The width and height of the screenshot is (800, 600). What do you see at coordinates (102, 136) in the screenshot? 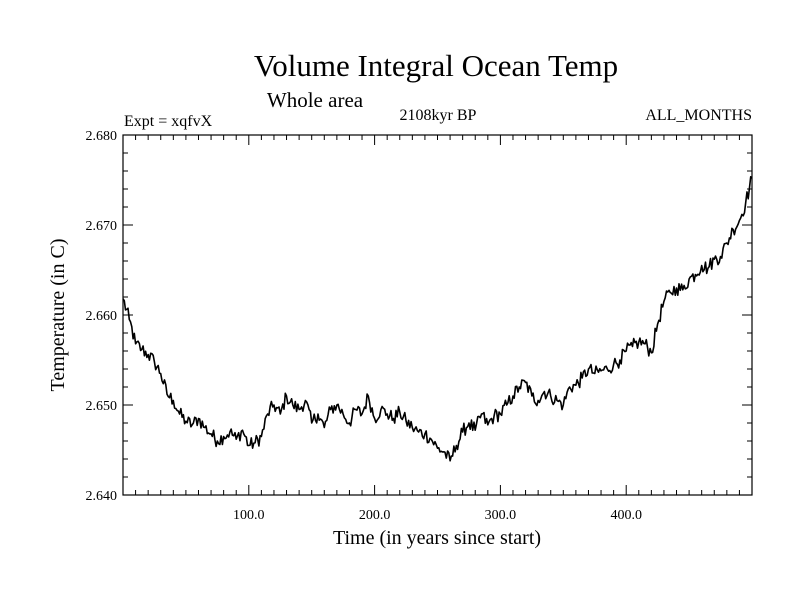
I see `y-tick-label: 2.680` at bounding box center [102, 136].